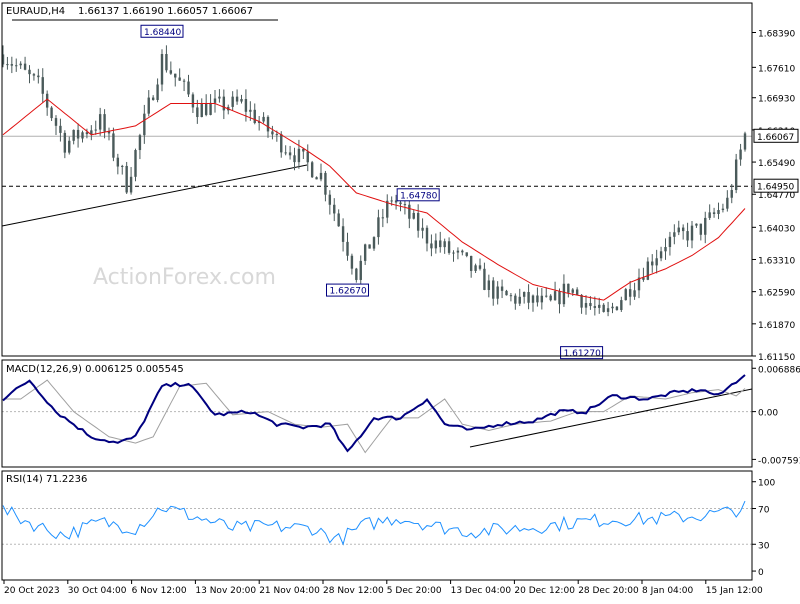  Describe the element at coordinates (776, 358) in the screenshot. I see `price-y-tick-label: 1.61150` at that location.